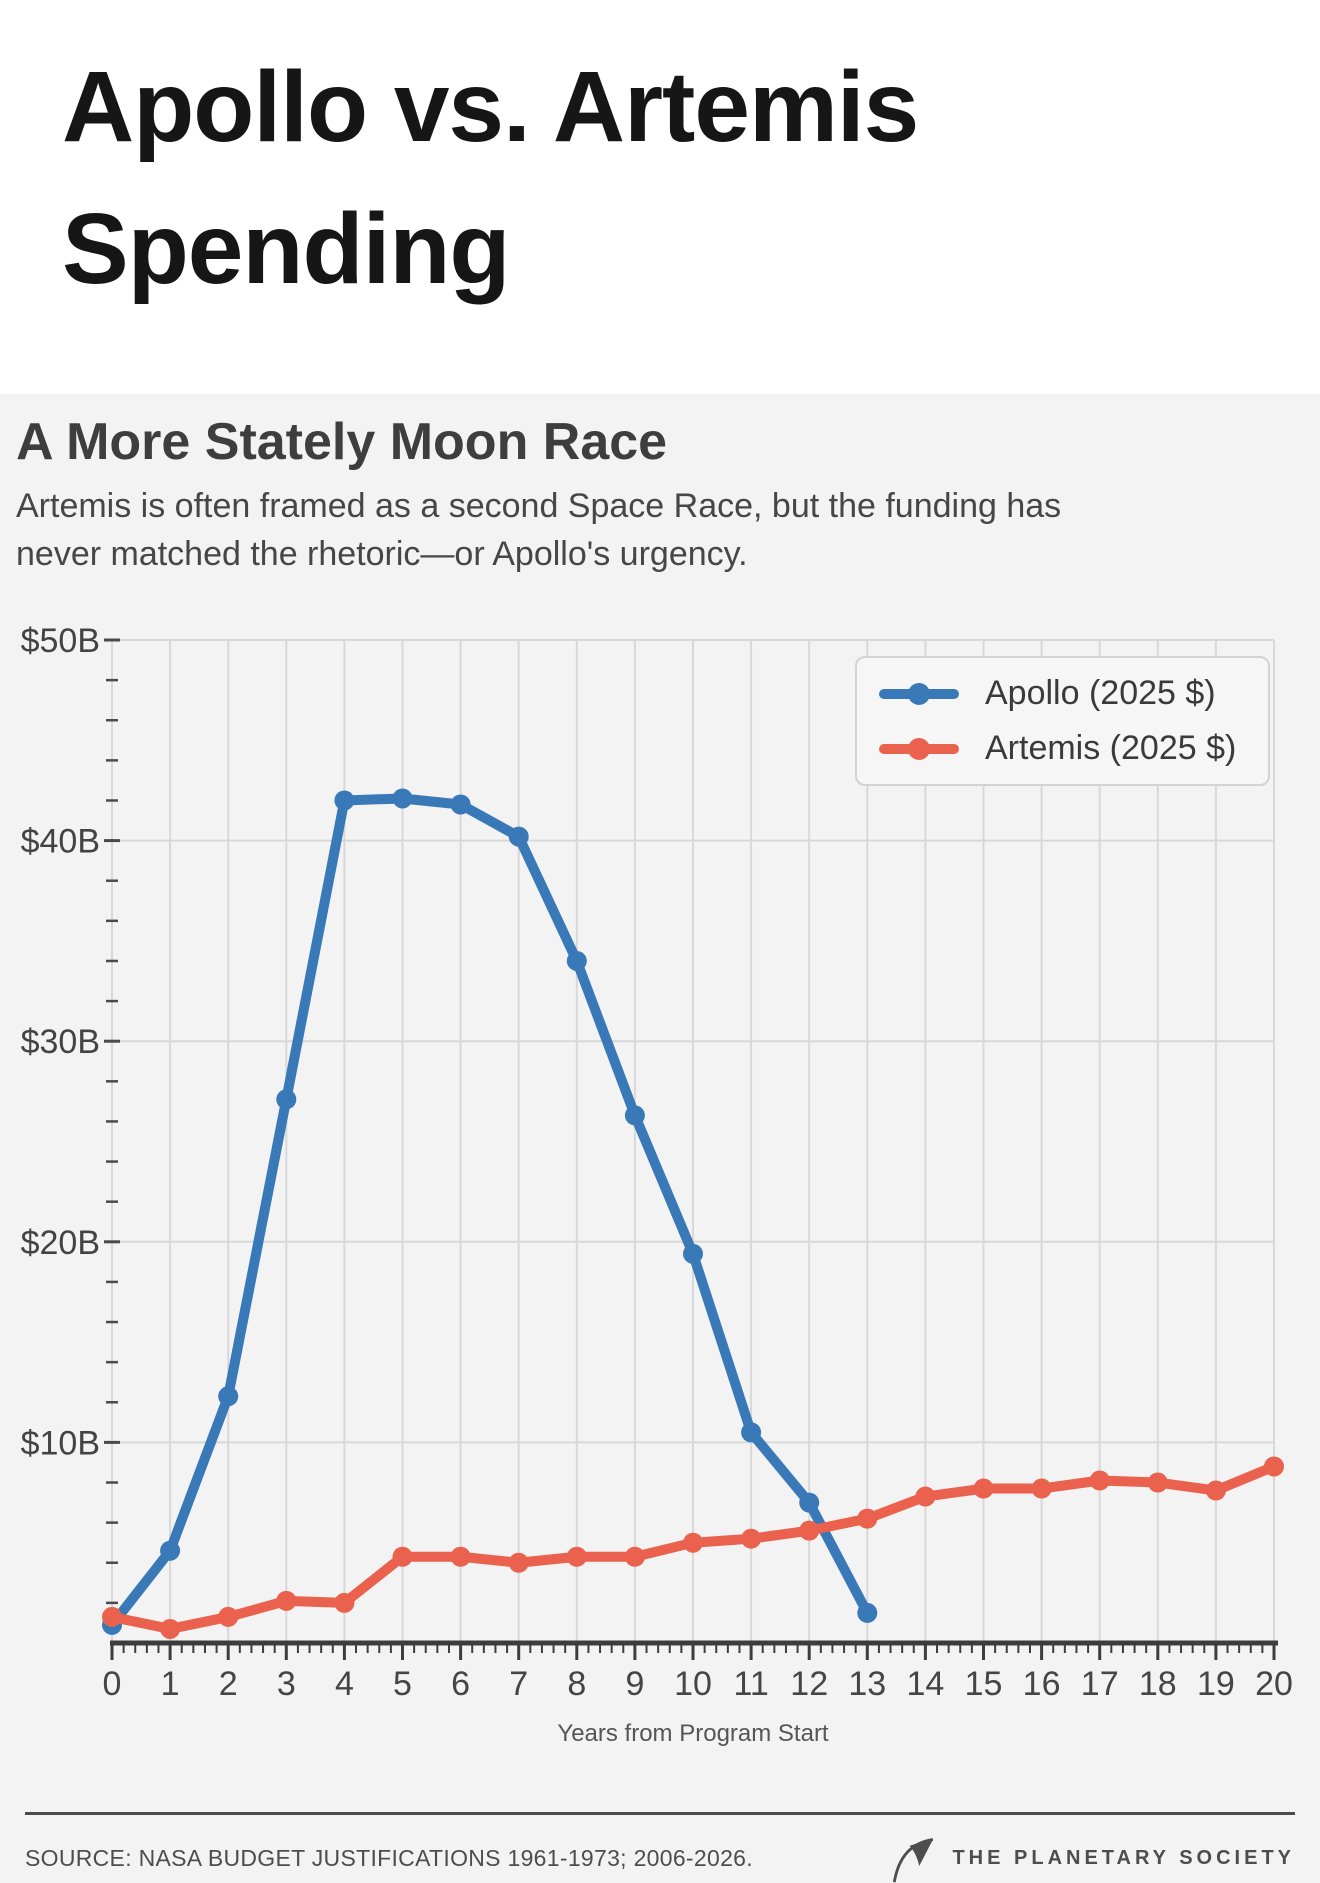 This screenshot has width=1320, height=1883. What do you see at coordinates (112, 1684) in the screenshot?
I see `x-tick-label: 0` at bounding box center [112, 1684].